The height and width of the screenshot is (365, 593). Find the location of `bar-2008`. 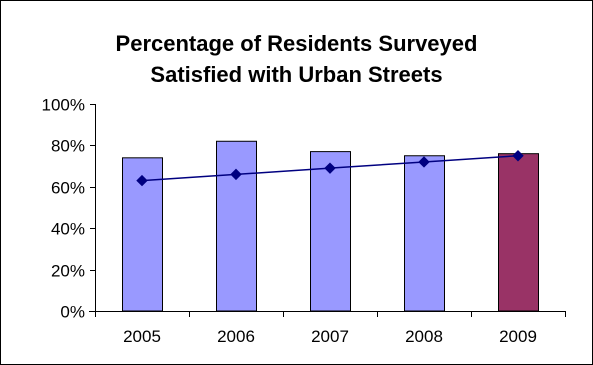

bar-2008 is located at coordinates (424, 233).